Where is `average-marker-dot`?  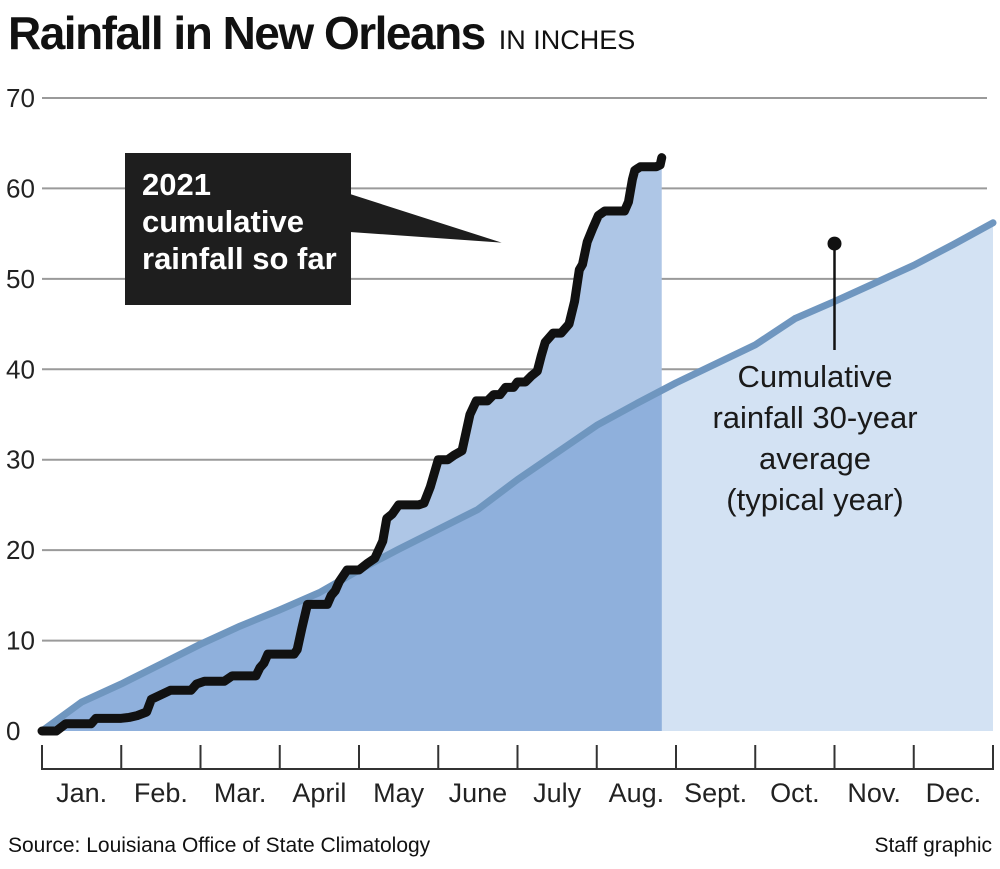 average-marker-dot is located at coordinates (834, 243).